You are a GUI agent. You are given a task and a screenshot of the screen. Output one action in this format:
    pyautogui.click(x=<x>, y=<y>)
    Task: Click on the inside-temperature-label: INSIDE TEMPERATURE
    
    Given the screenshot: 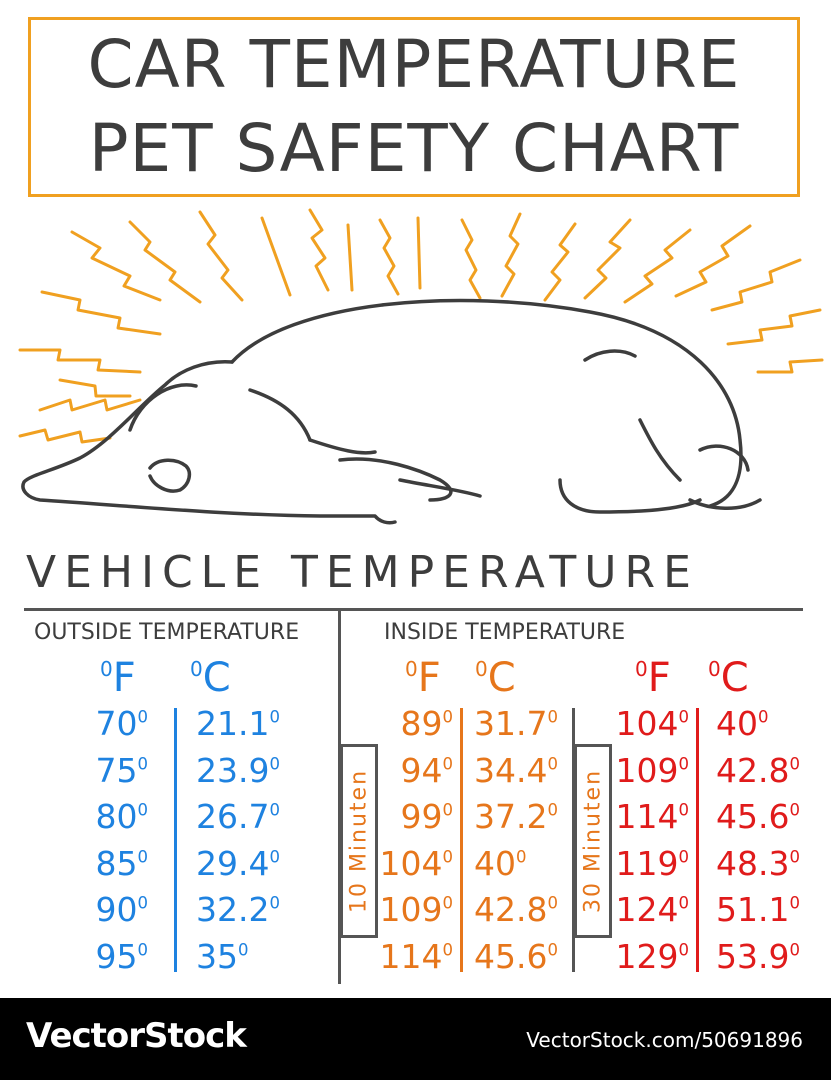 What is the action you would take?
    pyautogui.click(x=505, y=632)
    